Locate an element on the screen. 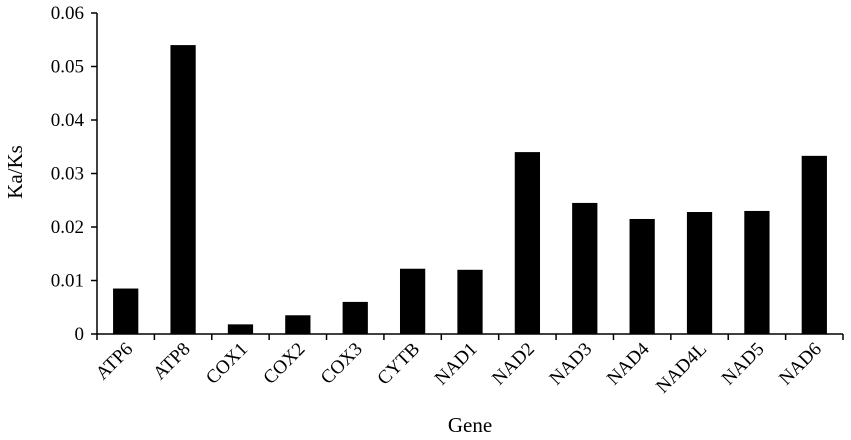  x-tick-label: NAD2 is located at coordinates (513, 364).